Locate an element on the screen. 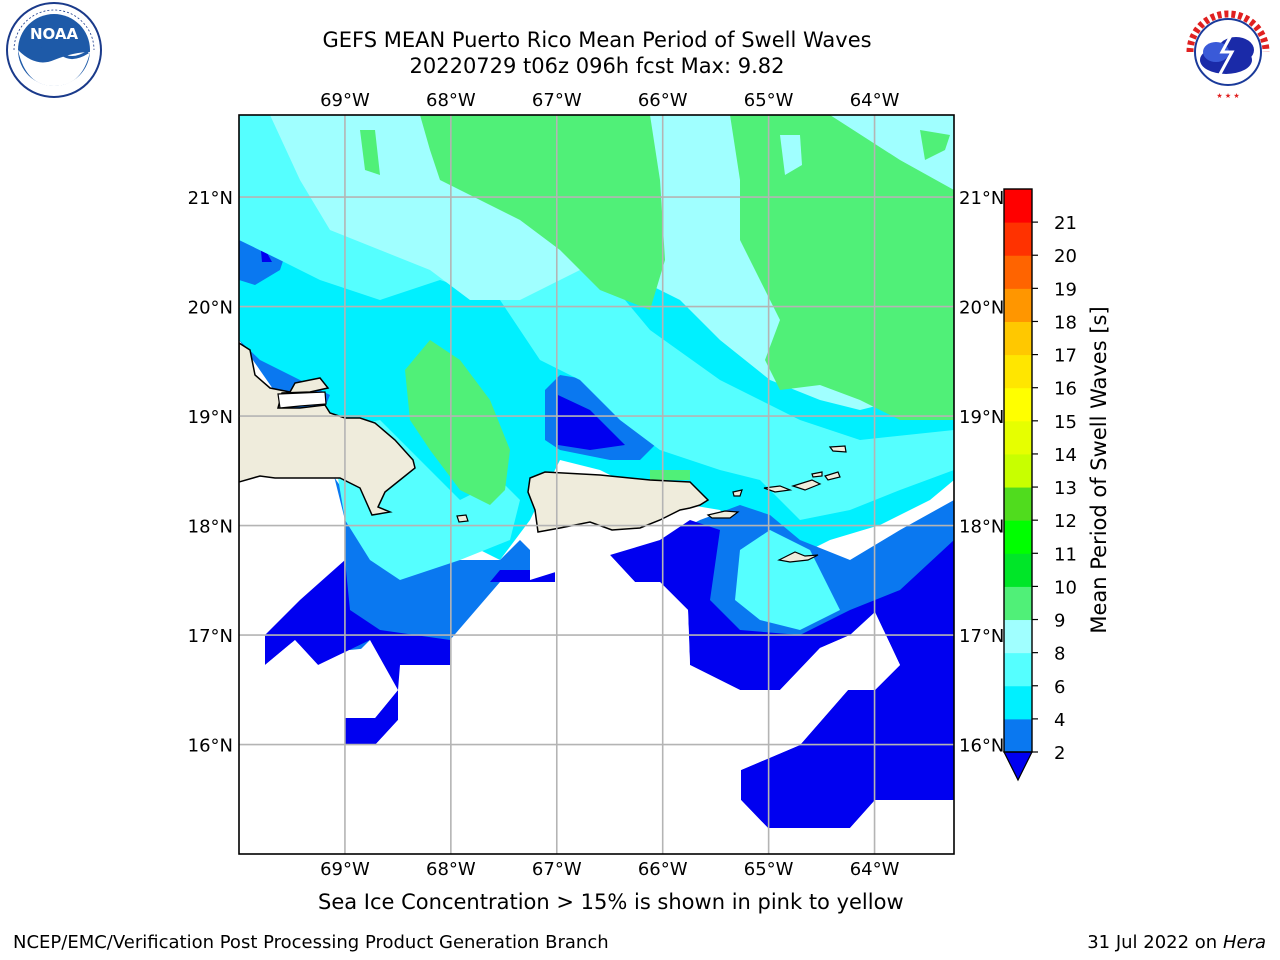 The image size is (1280, 960). missing-data-se is located at coordinates (861, 827).